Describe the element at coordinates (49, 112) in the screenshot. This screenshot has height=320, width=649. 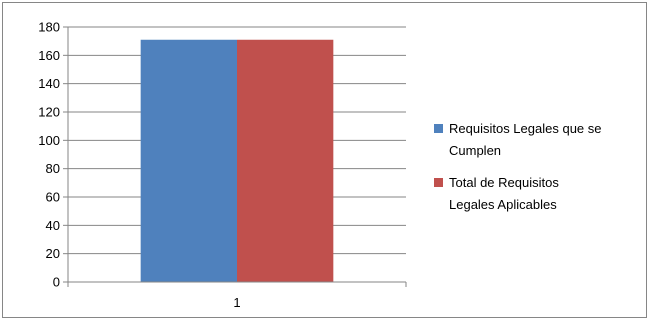
I see `y-tick-label-120: 120` at that location.